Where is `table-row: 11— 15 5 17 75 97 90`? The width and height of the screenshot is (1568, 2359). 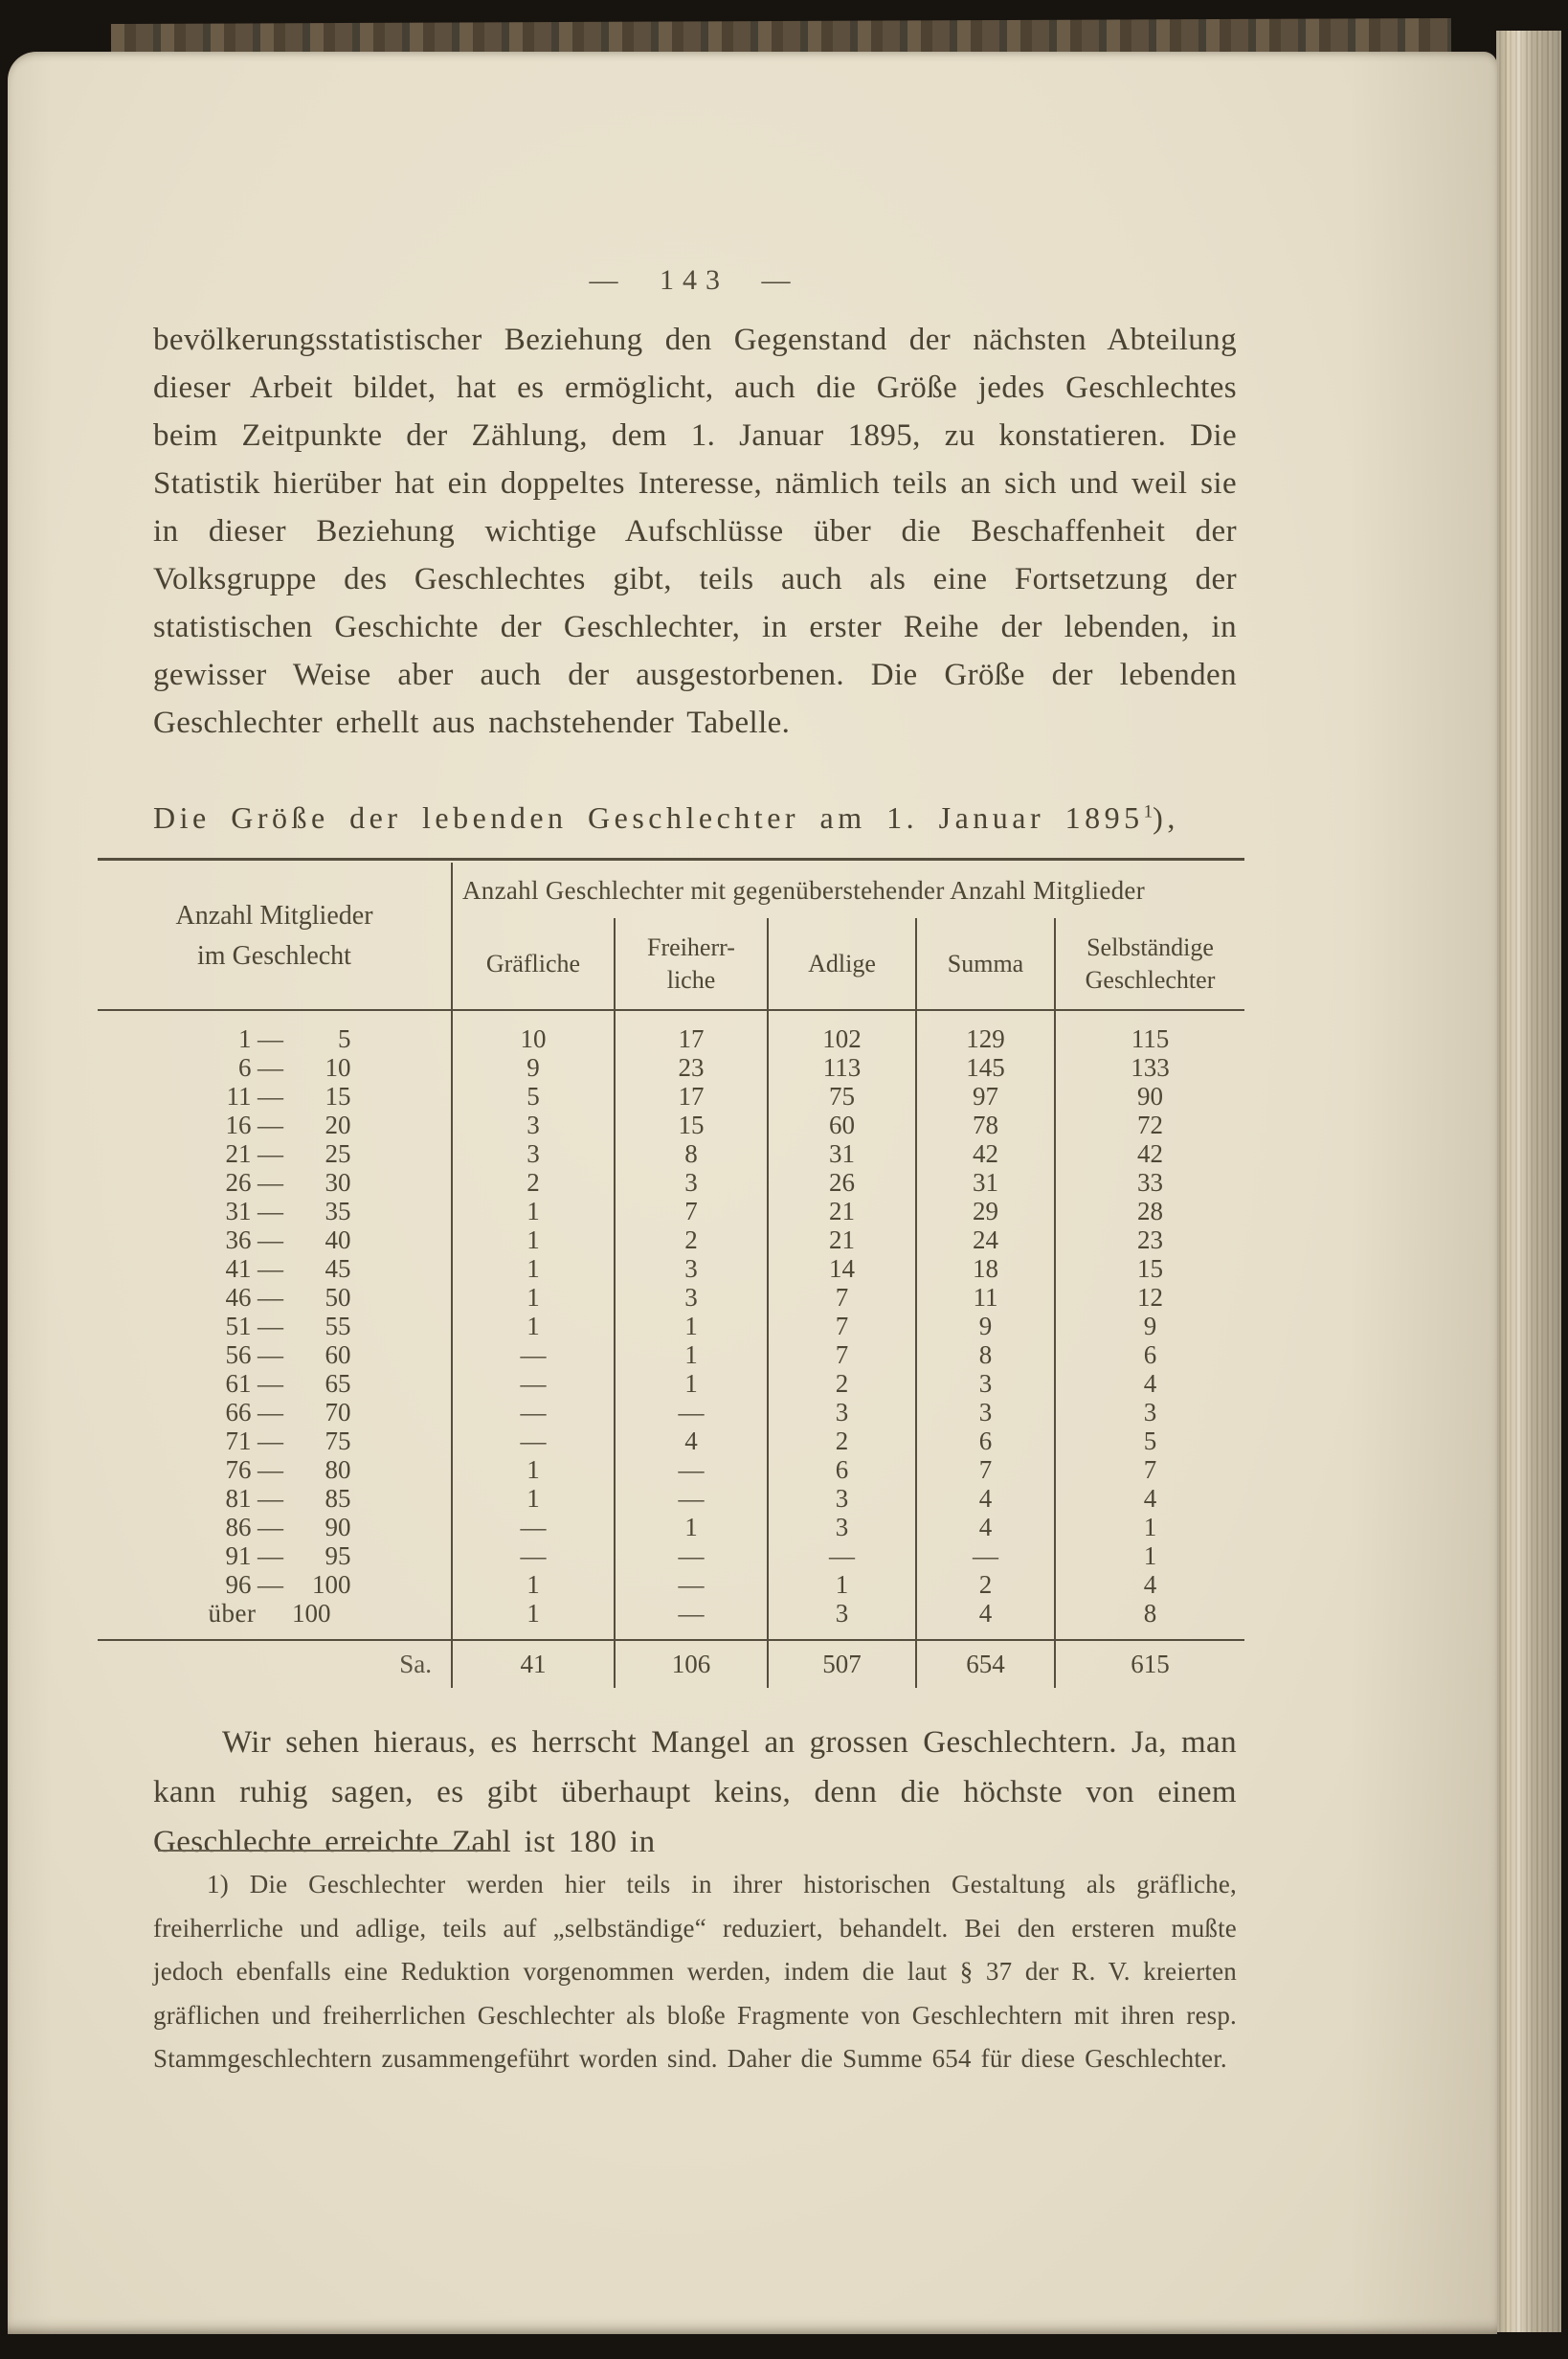 table-row: 11— 15 5 17 75 97 90 is located at coordinates (672, 1097).